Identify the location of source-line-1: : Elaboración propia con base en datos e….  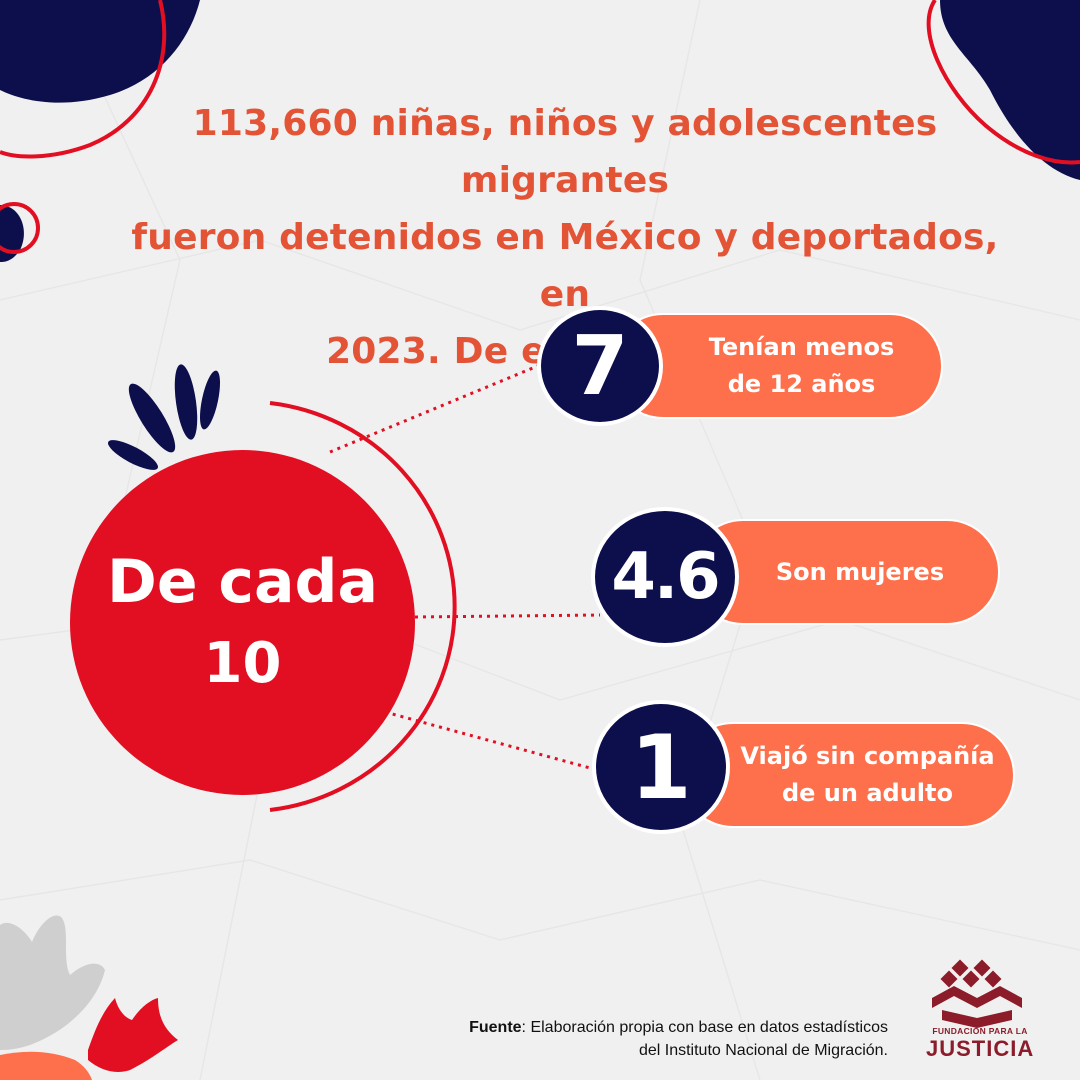
(704, 1027).